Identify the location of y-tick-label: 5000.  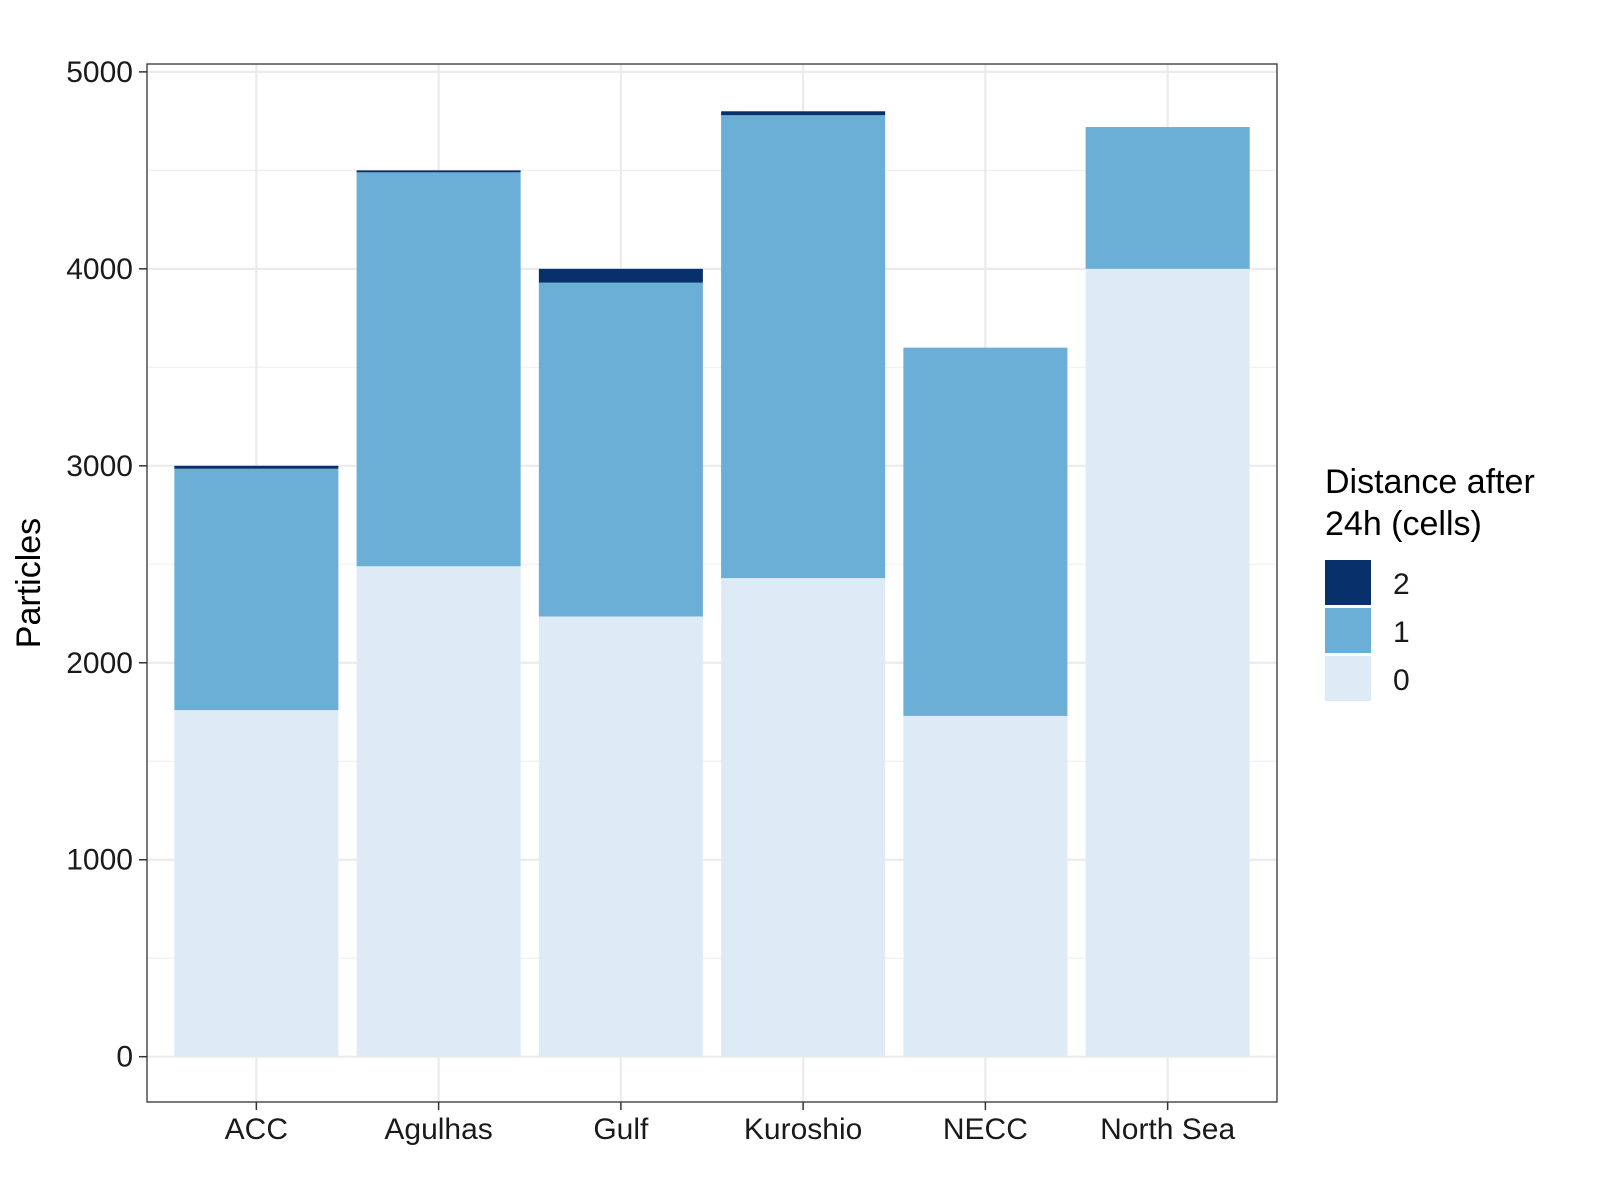
(99, 72).